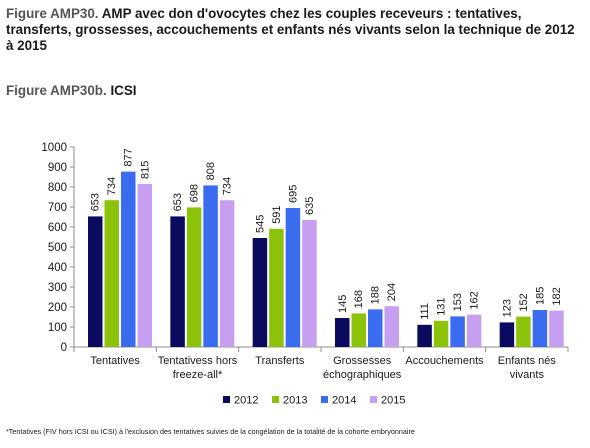 This screenshot has width=590, height=448. I want to click on y-tick-label: 500, so click(57, 248).